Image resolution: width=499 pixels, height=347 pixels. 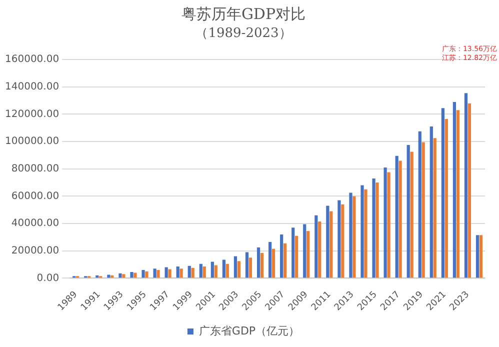 I want to click on chart-subtitle: （1989-2023）, so click(x=243, y=34).